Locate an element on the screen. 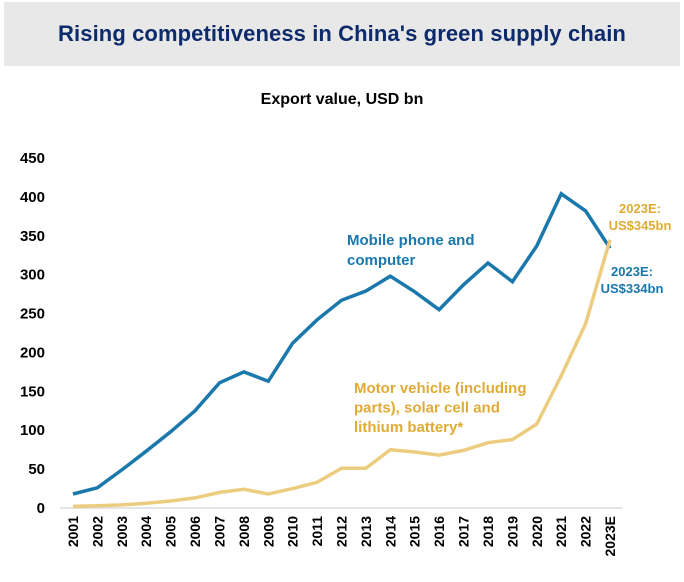  y-tick-label: 400 is located at coordinates (32, 197).